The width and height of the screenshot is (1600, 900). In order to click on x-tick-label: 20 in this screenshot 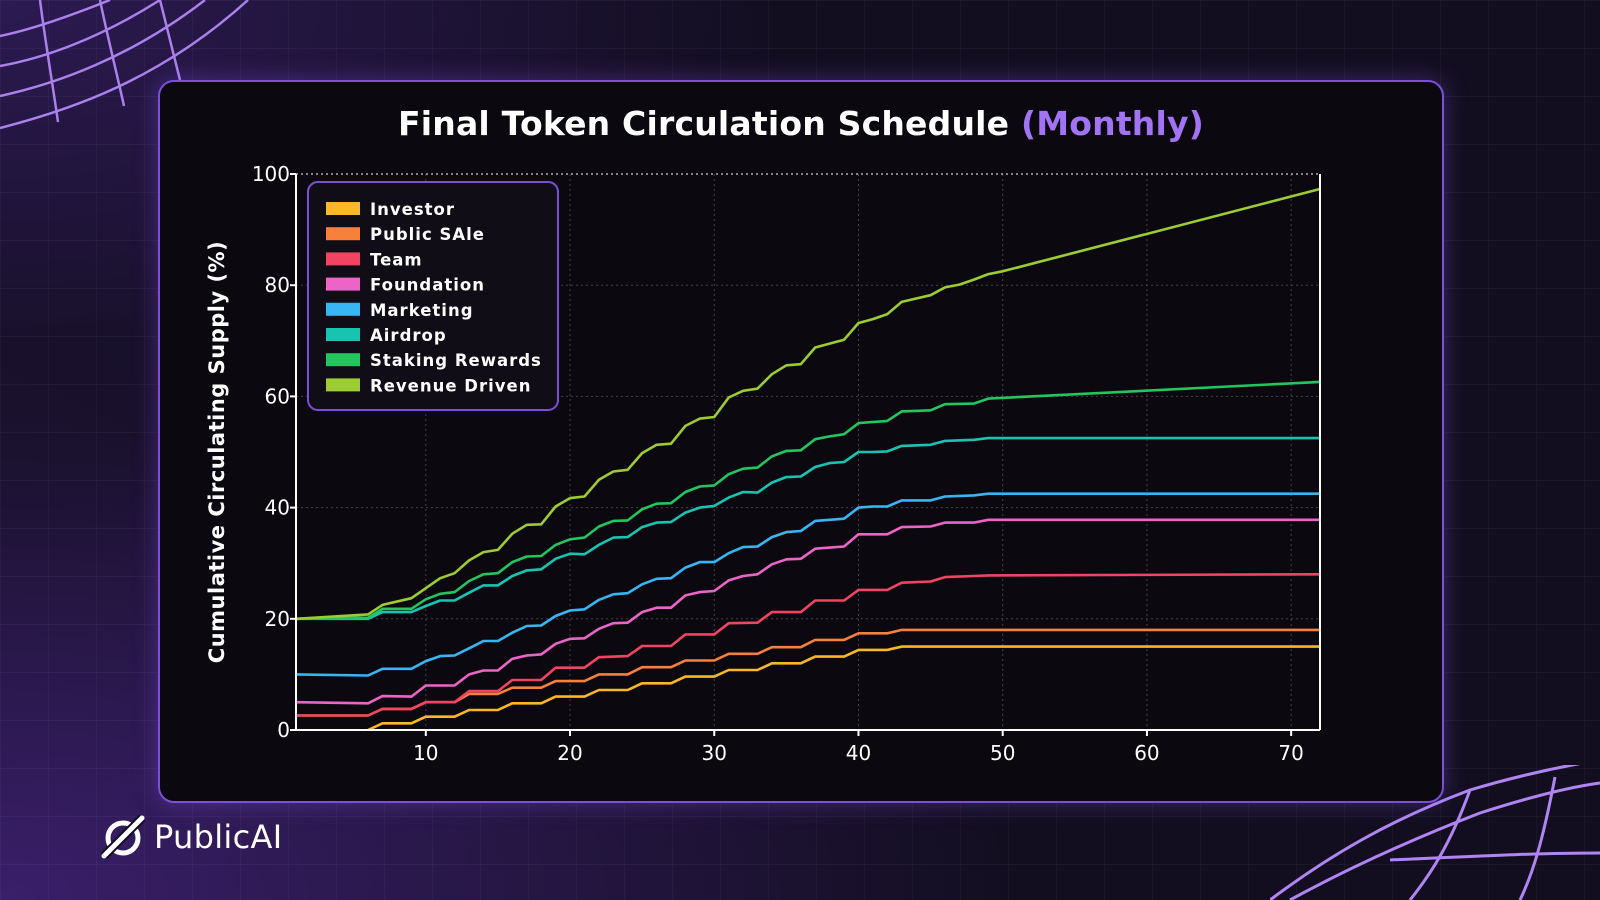, I will do `click(569, 753)`.